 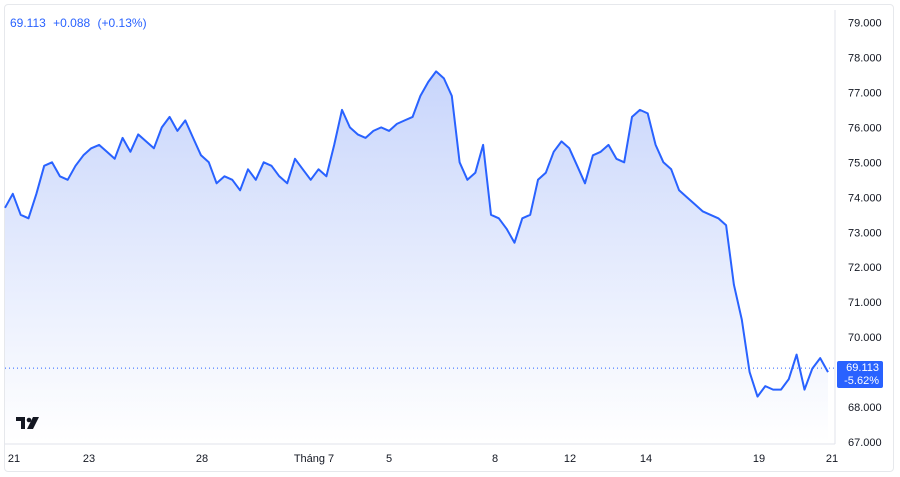 I want to click on x-axis-ticks: 21 23 28 Tháng 7 5 8 12 14 19 21, so click(x=423, y=459).